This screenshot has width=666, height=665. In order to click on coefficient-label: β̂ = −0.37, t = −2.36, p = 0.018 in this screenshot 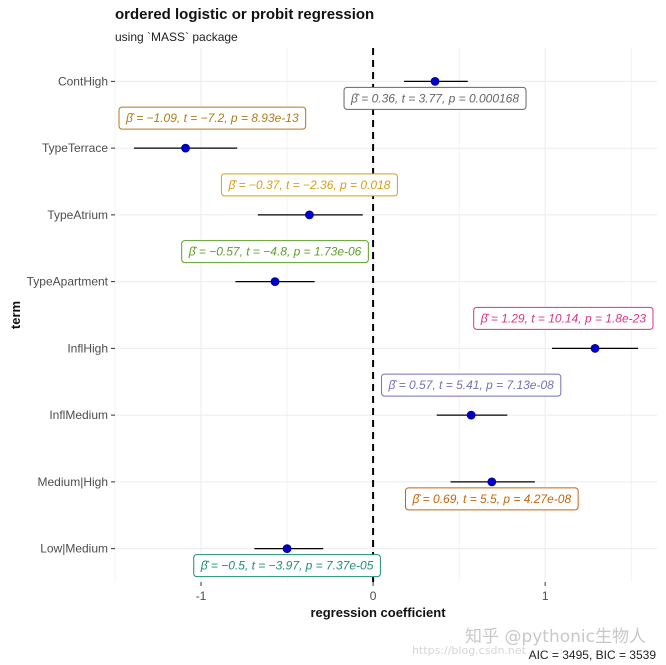, I will do `click(309, 185)`.